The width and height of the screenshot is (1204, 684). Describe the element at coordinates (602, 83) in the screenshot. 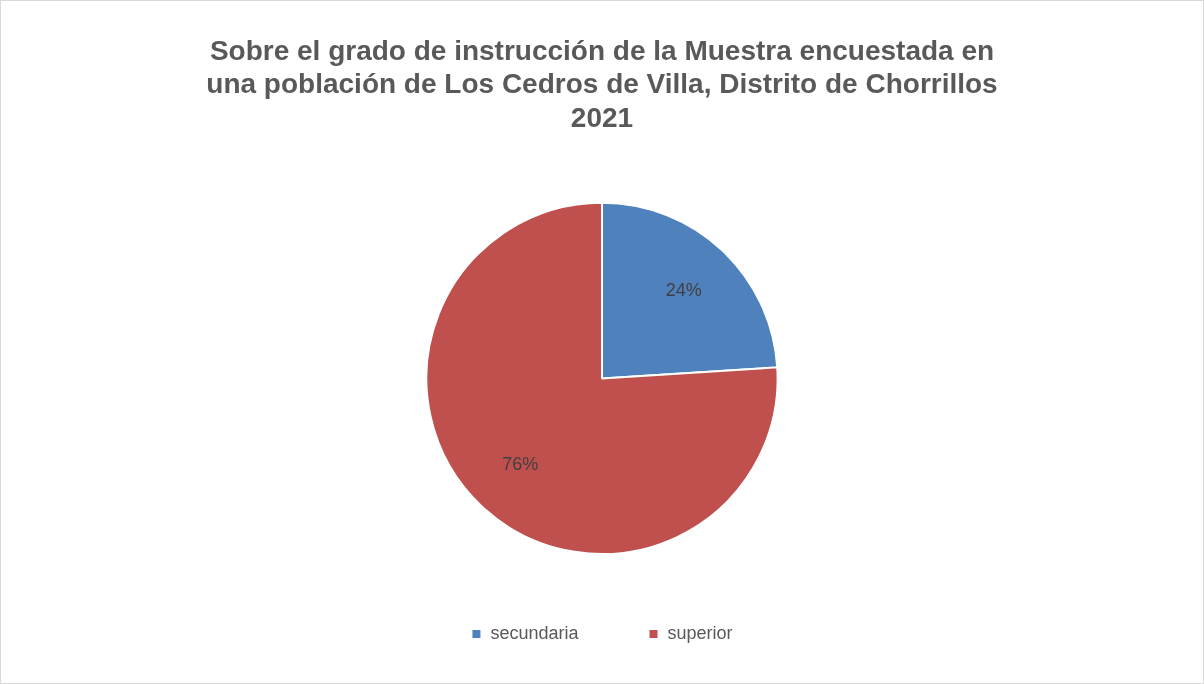

I see `chart-title: Sobre el grado de instrucción de la Muestra encuestada en una población de Los Cedros de Villa, Distrito de Chorrillos 2021` at that location.